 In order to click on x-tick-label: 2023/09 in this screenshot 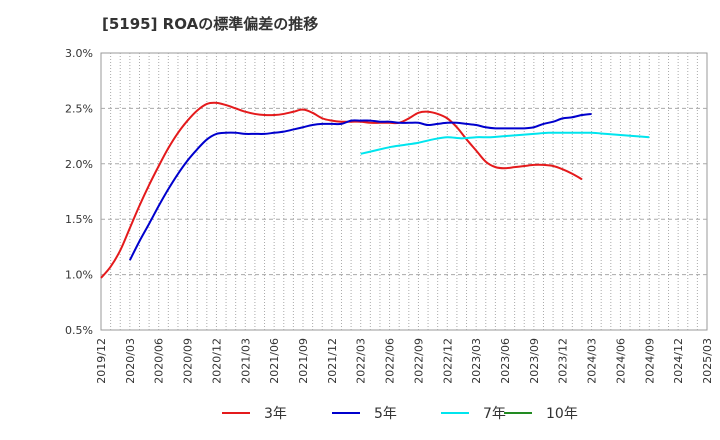, I will do `click(534, 361)`.